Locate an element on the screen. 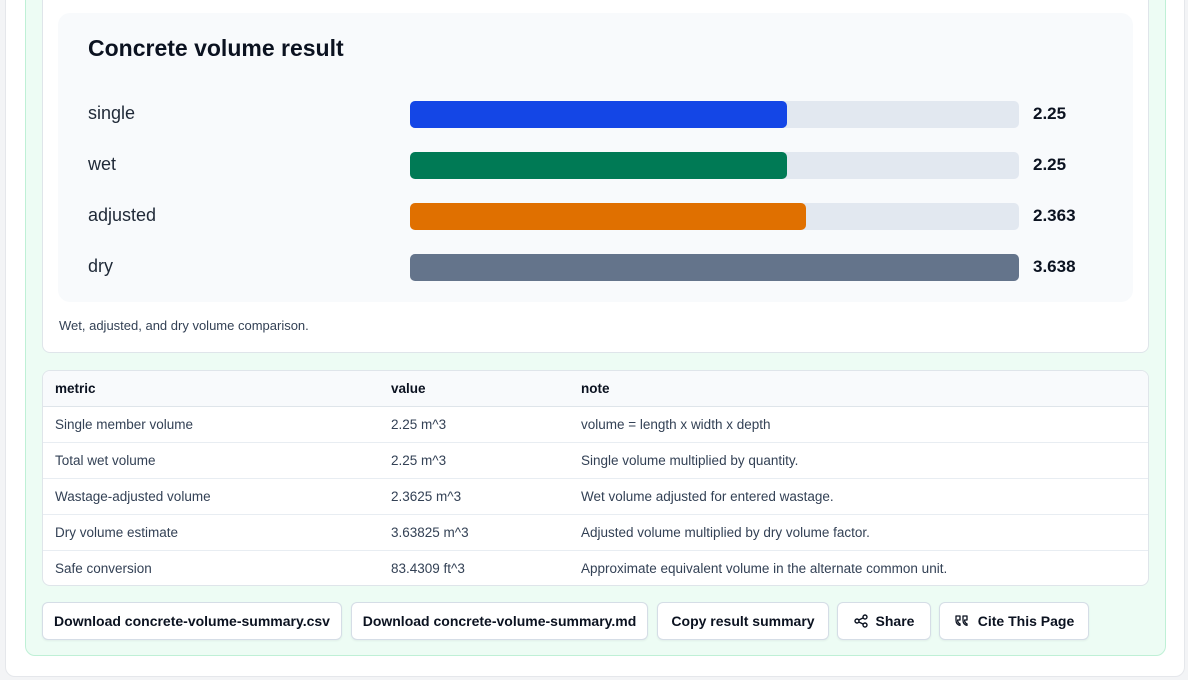  bar-value-label: 2.363 is located at coordinates (1054, 215).